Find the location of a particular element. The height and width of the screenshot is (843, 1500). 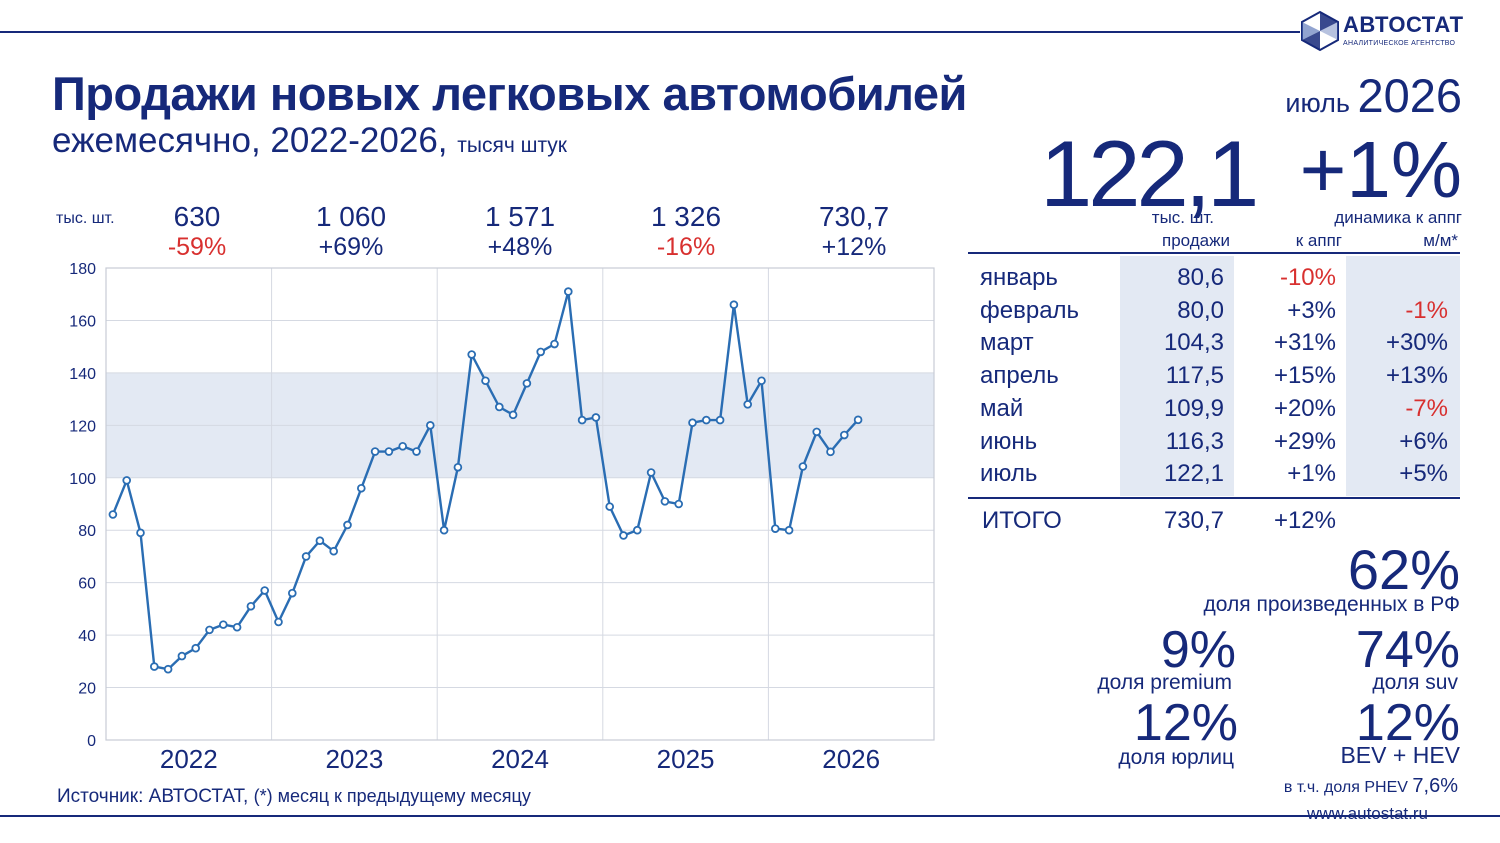

top-rule is located at coordinates (650, 32).